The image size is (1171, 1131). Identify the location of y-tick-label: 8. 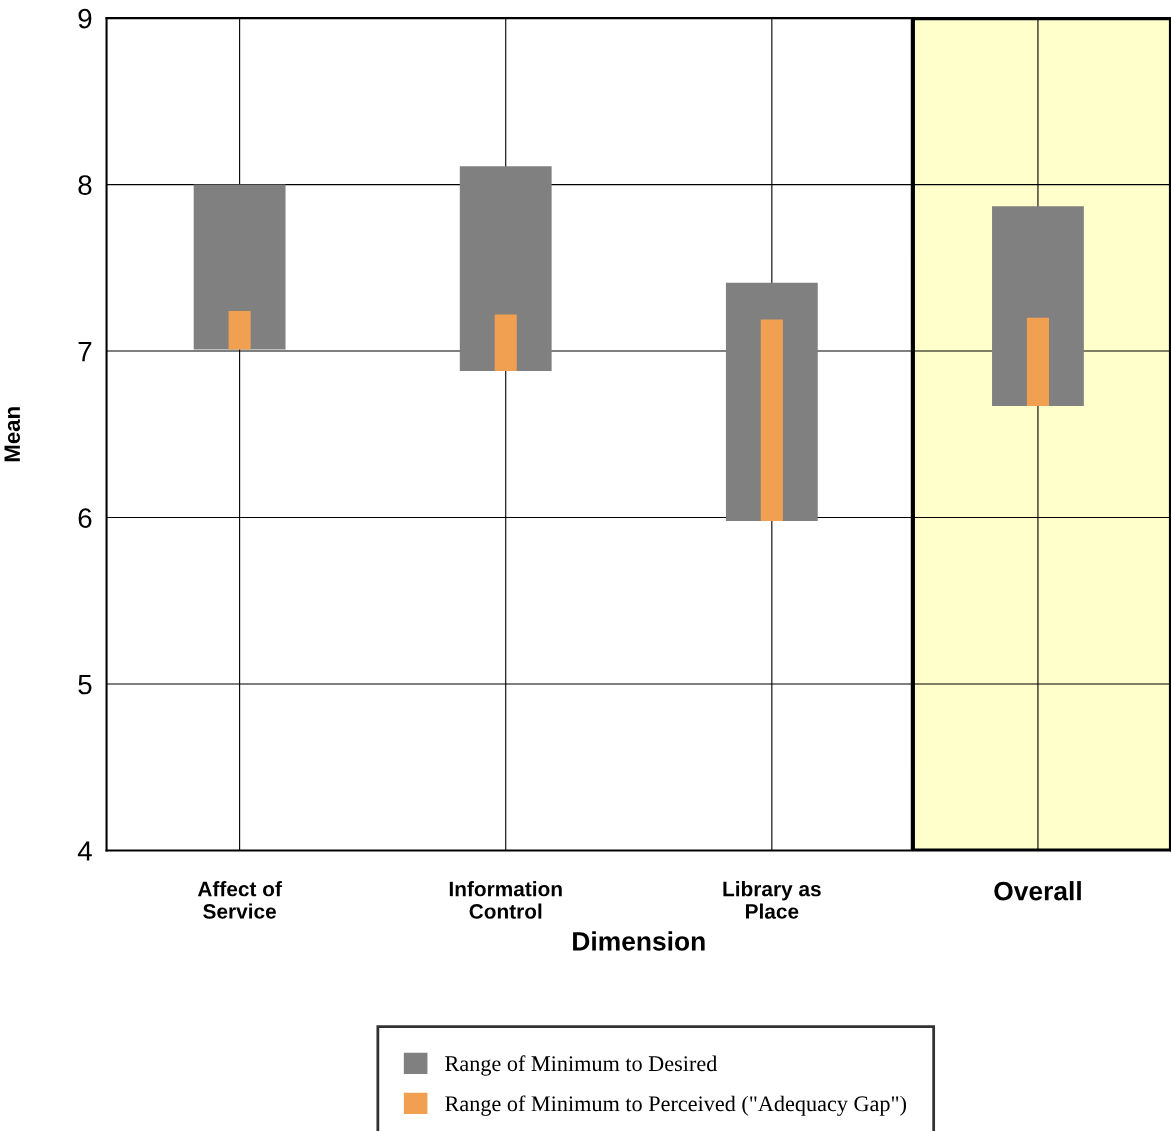
(85, 185).